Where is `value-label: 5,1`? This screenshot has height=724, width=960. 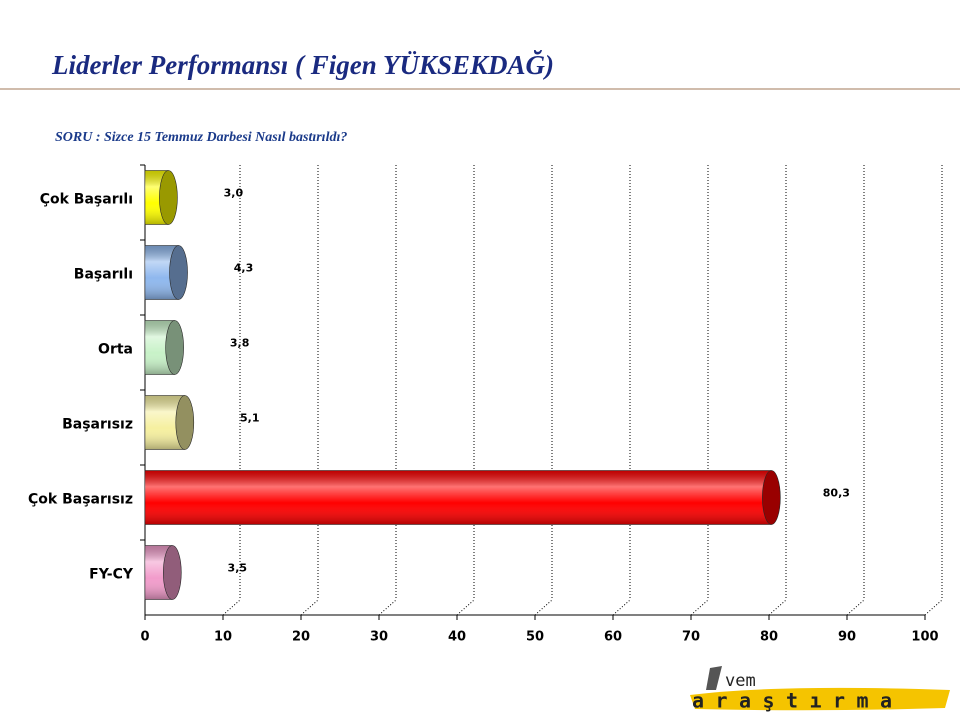
value-label: 5,1 is located at coordinates (250, 418).